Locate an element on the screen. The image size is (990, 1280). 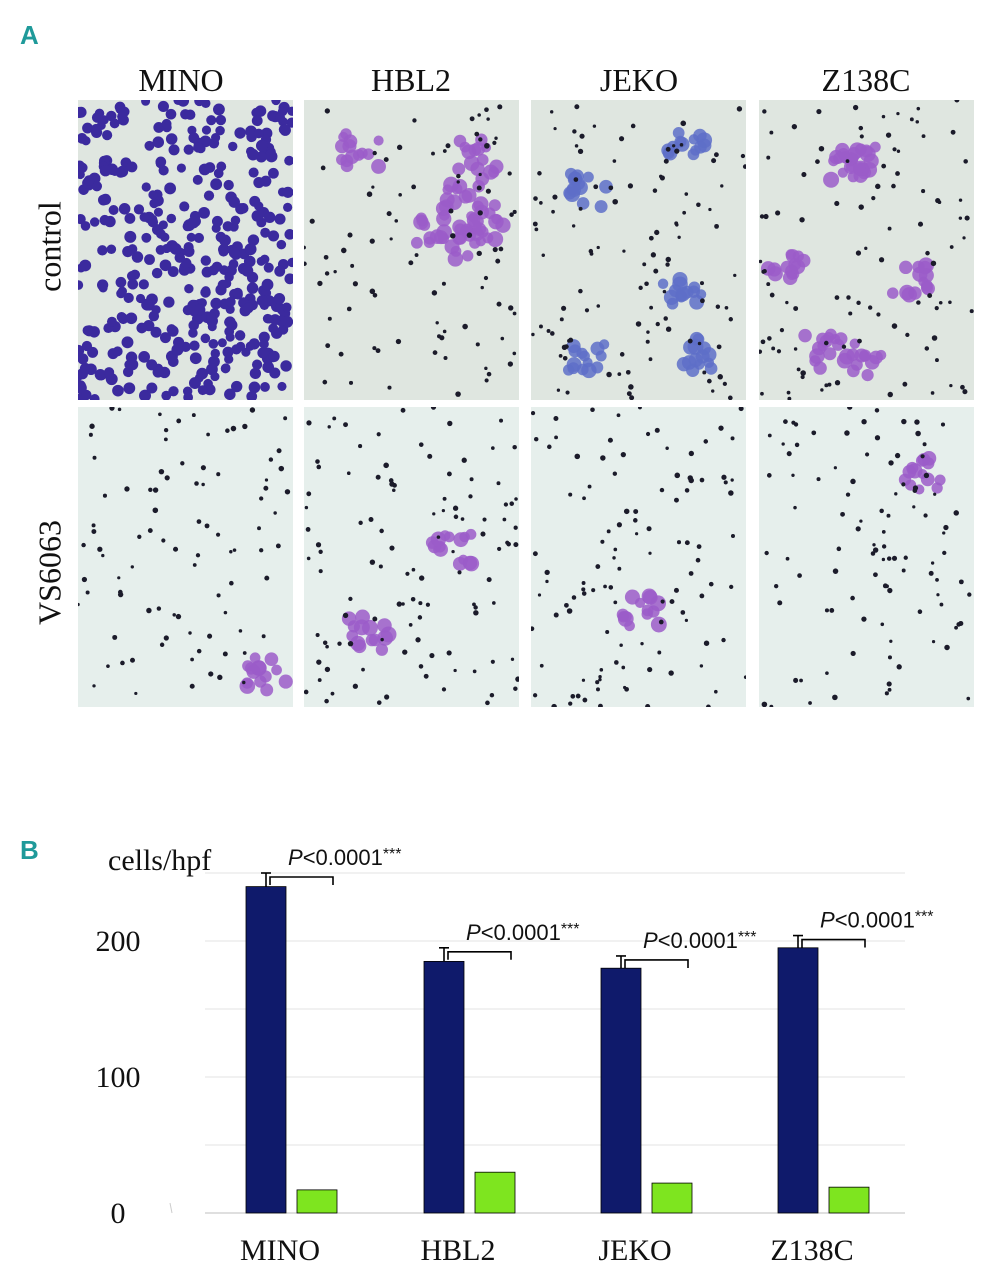
micrograph-vs6063-hbl2 is located at coordinates (411, 557).